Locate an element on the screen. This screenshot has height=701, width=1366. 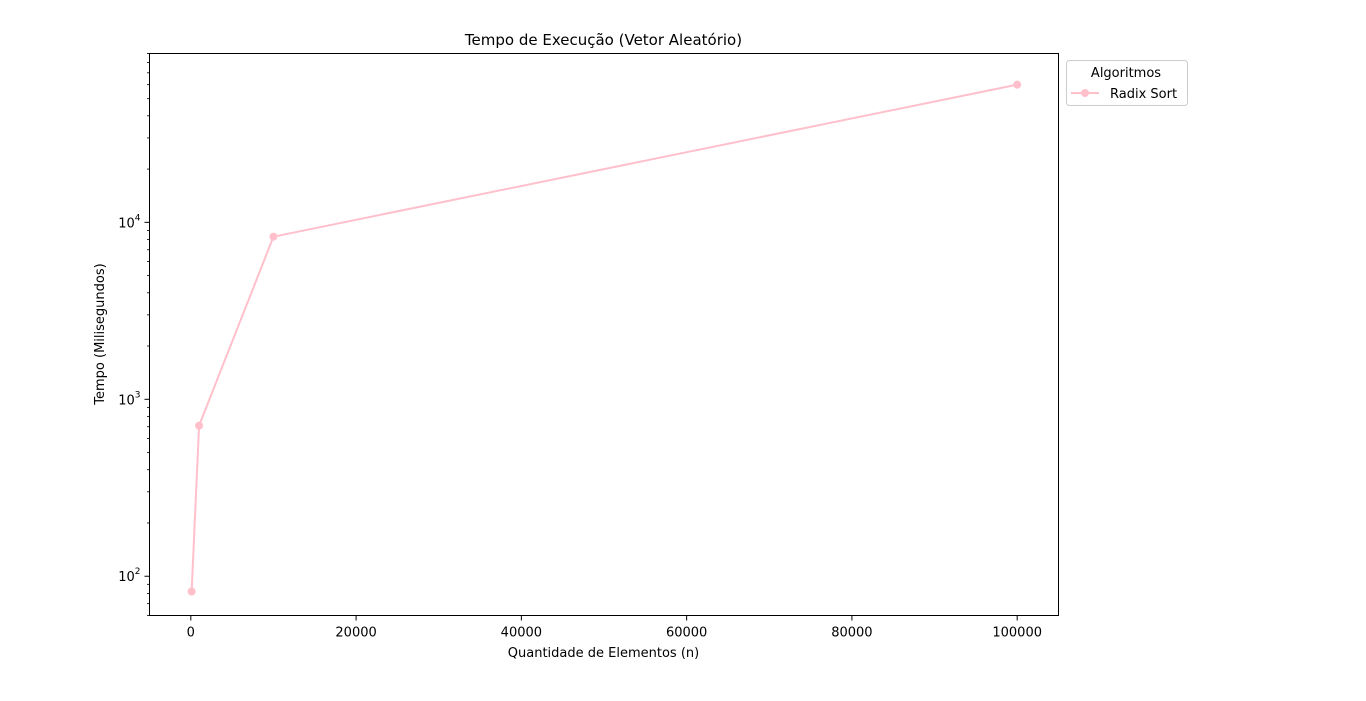
x-axis-ticks: 0 20000 40000 60000 80000 100000 is located at coordinates (614, 628).